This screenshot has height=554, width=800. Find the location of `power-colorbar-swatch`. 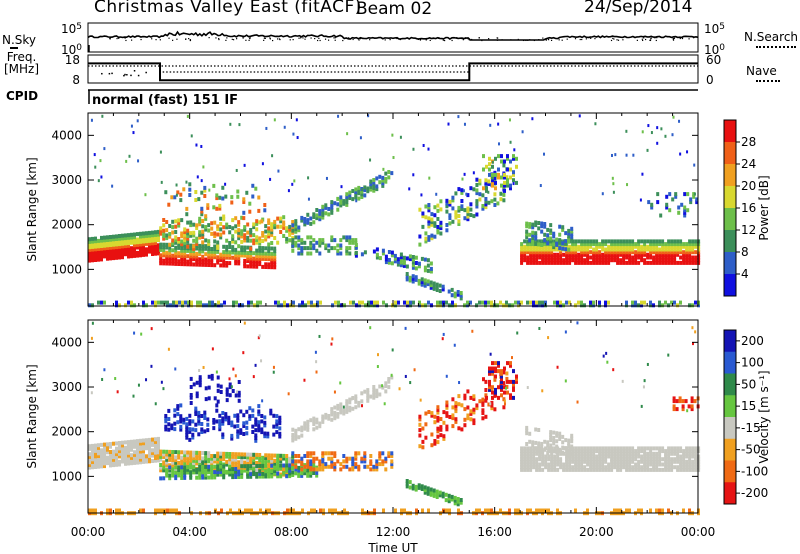

power-colorbar-swatch is located at coordinates (730, 131).